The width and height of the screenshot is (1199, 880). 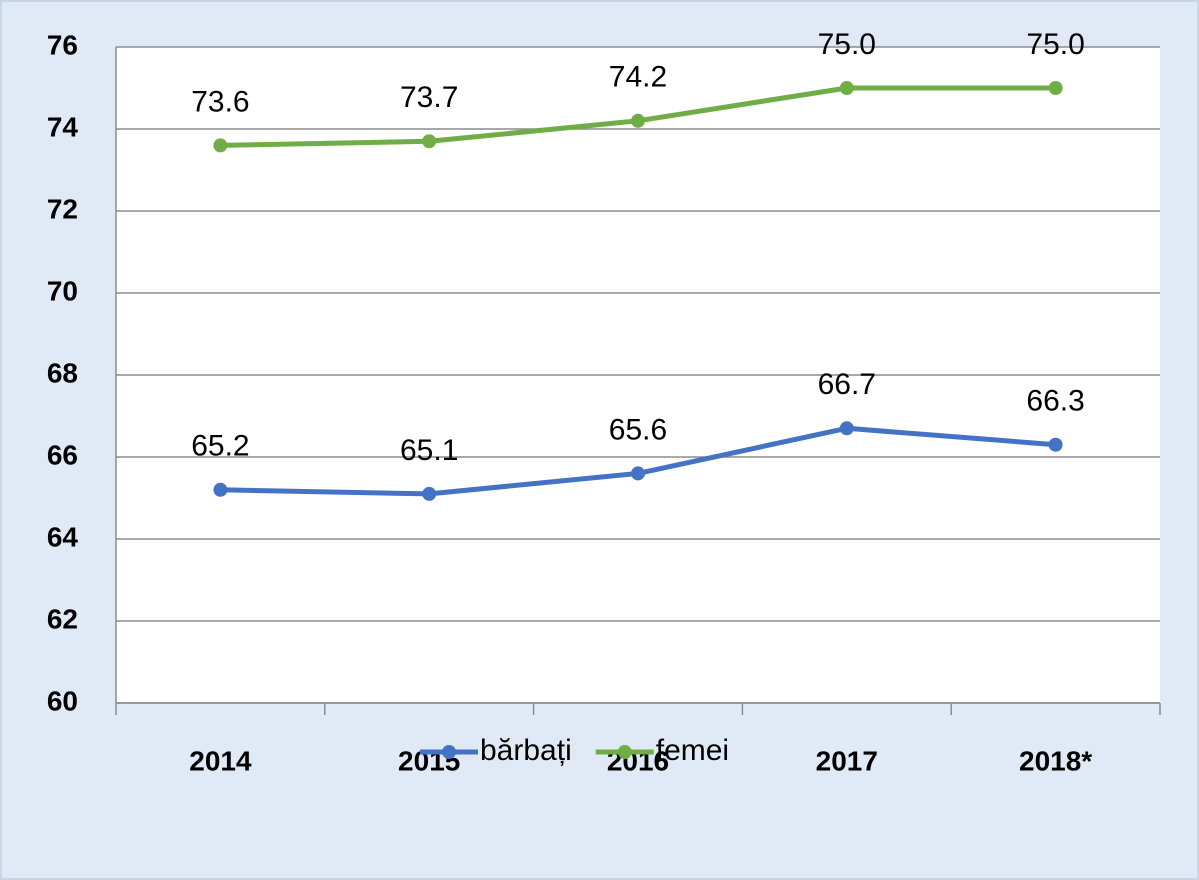 What do you see at coordinates (847, 384) in the screenshot?
I see `data-label: 66.7` at bounding box center [847, 384].